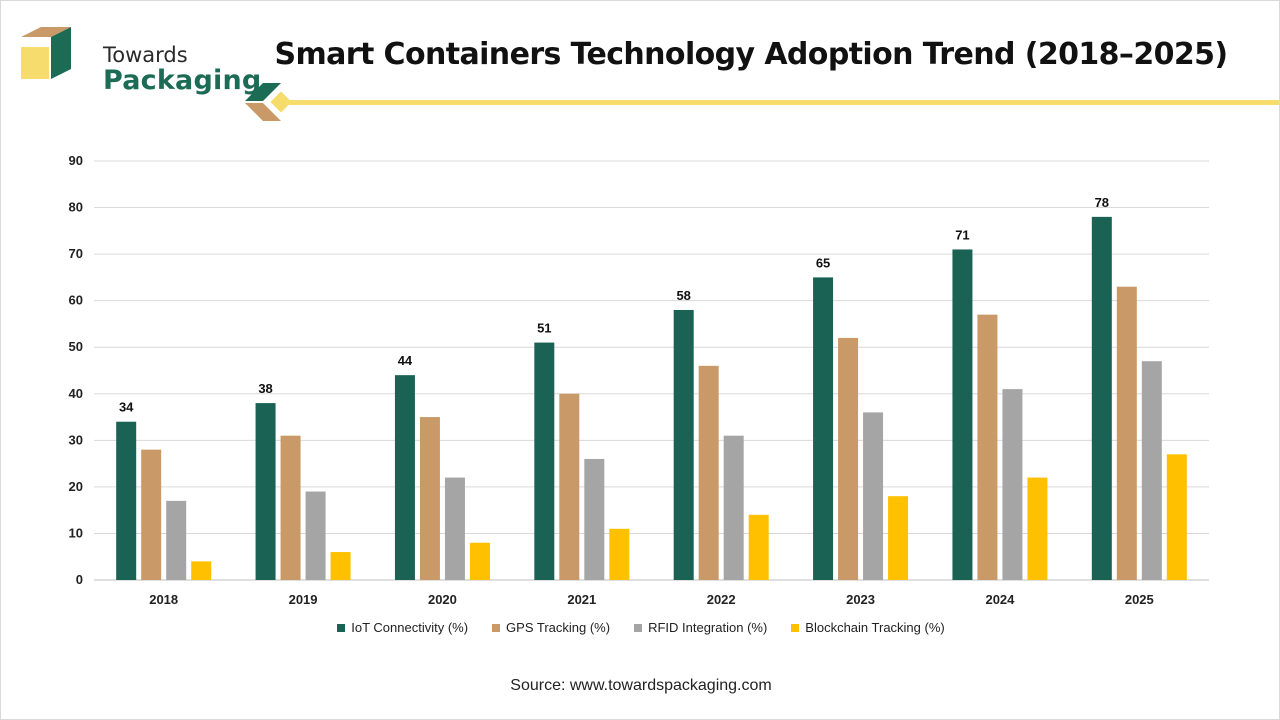 The height and width of the screenshot is (720, 1280). I want to click on x-tick-label: 2019, so click(303, 599).